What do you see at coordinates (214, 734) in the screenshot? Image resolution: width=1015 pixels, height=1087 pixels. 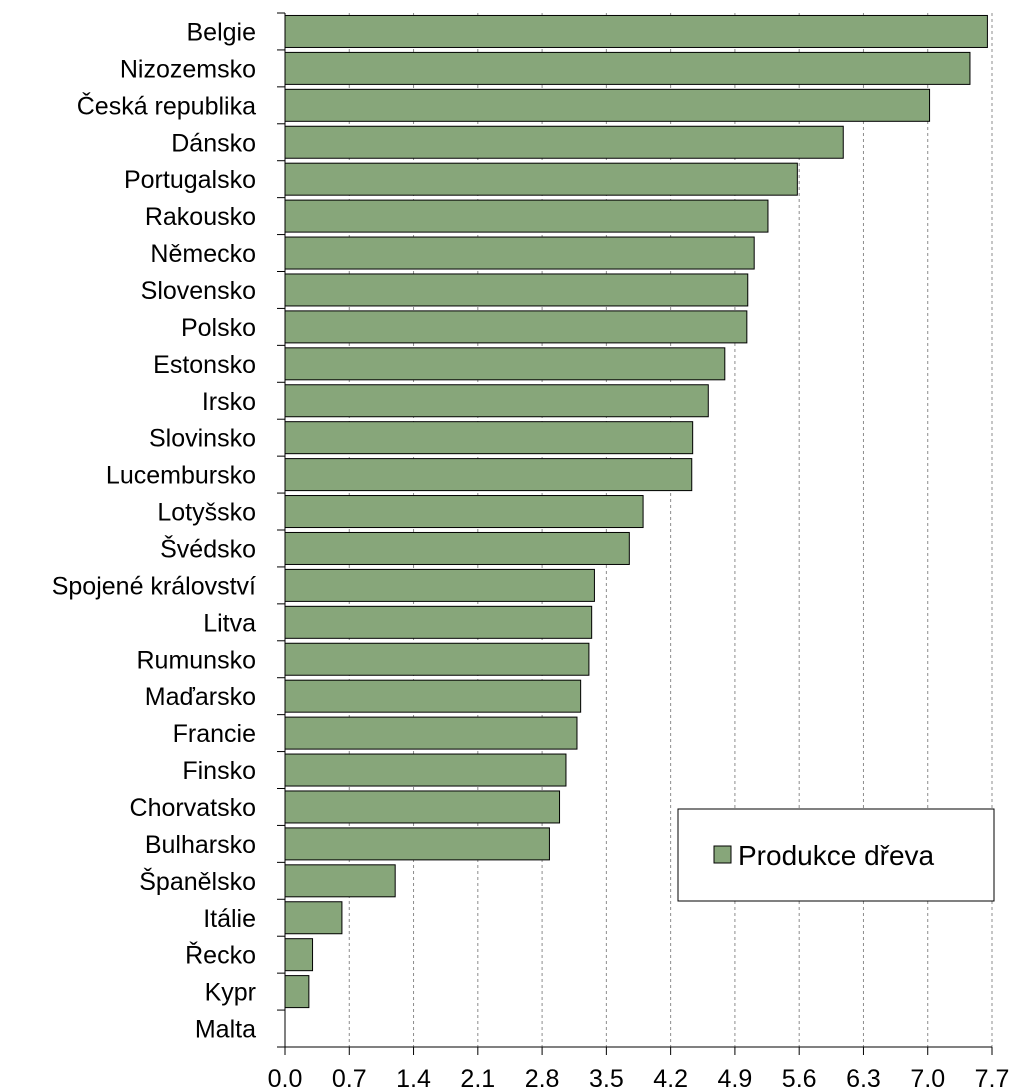 I see `category-label: Francie` at bounding box center [214, 734].